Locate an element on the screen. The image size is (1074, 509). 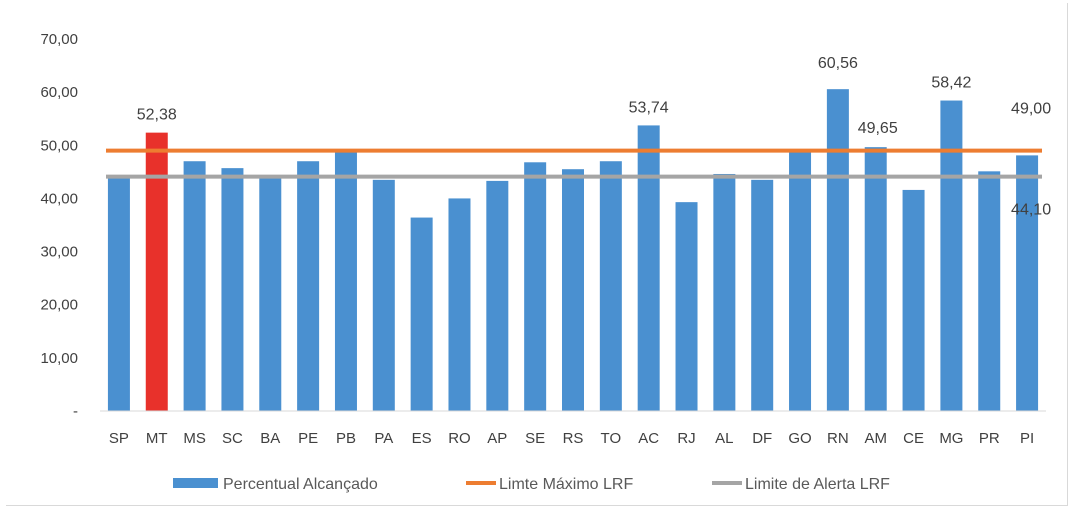
x-tick-label: PB is located at coordinates (346, 438).